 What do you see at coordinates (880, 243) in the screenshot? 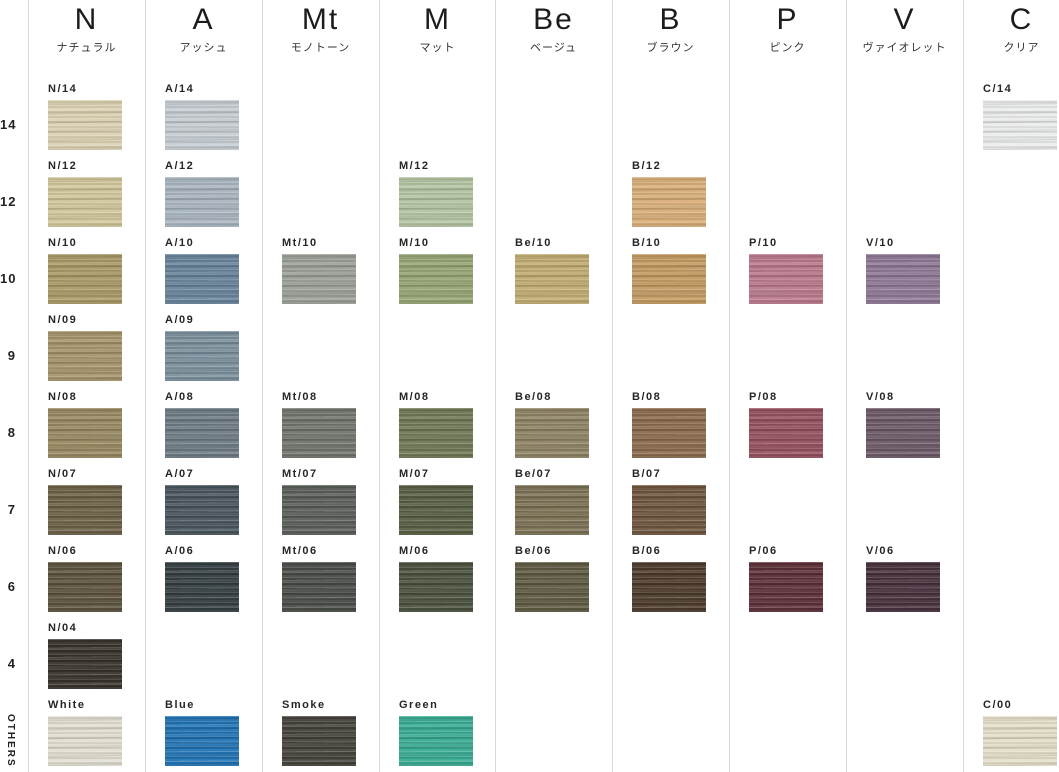
I see `swatch-label-v-10: V/10` at bounding box center [880, 243].